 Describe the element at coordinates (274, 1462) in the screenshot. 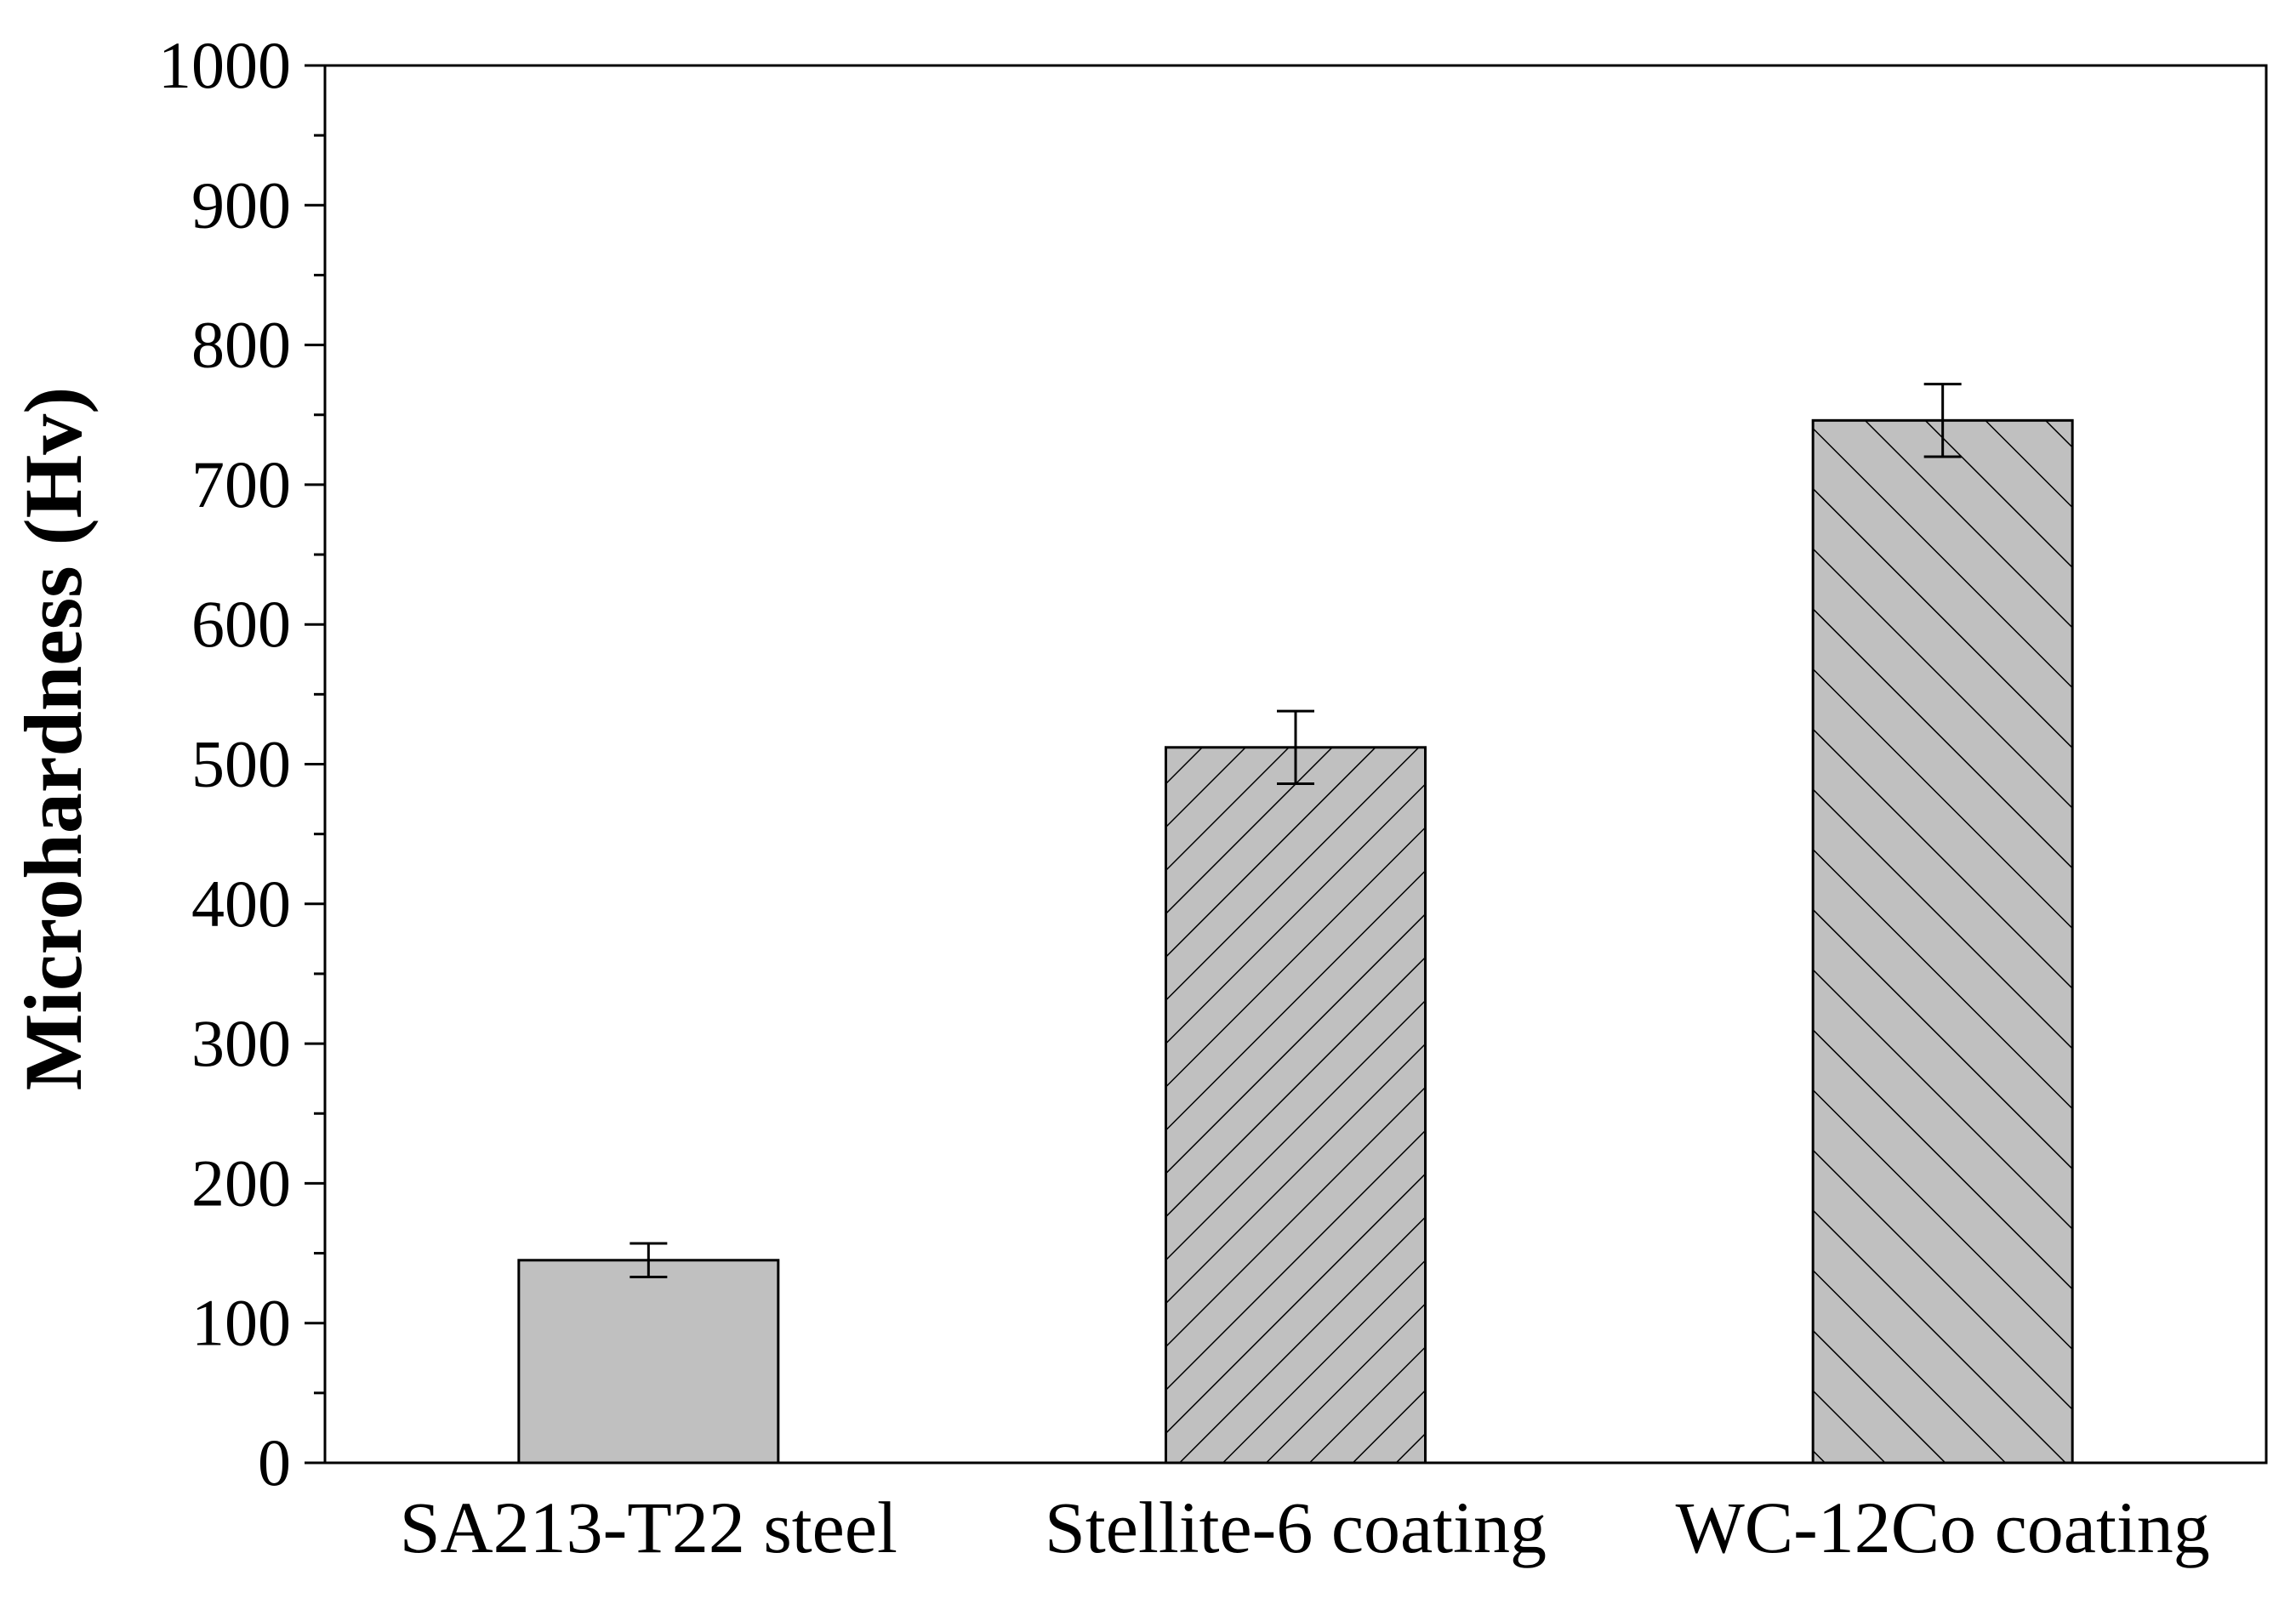

I see `y-tick-label: 0` at that location.